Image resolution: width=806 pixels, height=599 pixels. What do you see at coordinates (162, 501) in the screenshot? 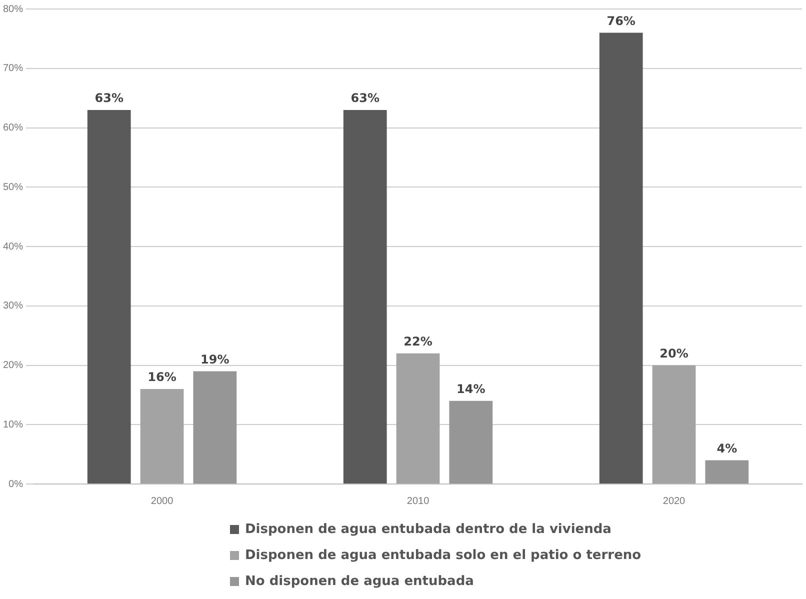
I see `x-tick-label: 2000` at bounding box center [162, 501].